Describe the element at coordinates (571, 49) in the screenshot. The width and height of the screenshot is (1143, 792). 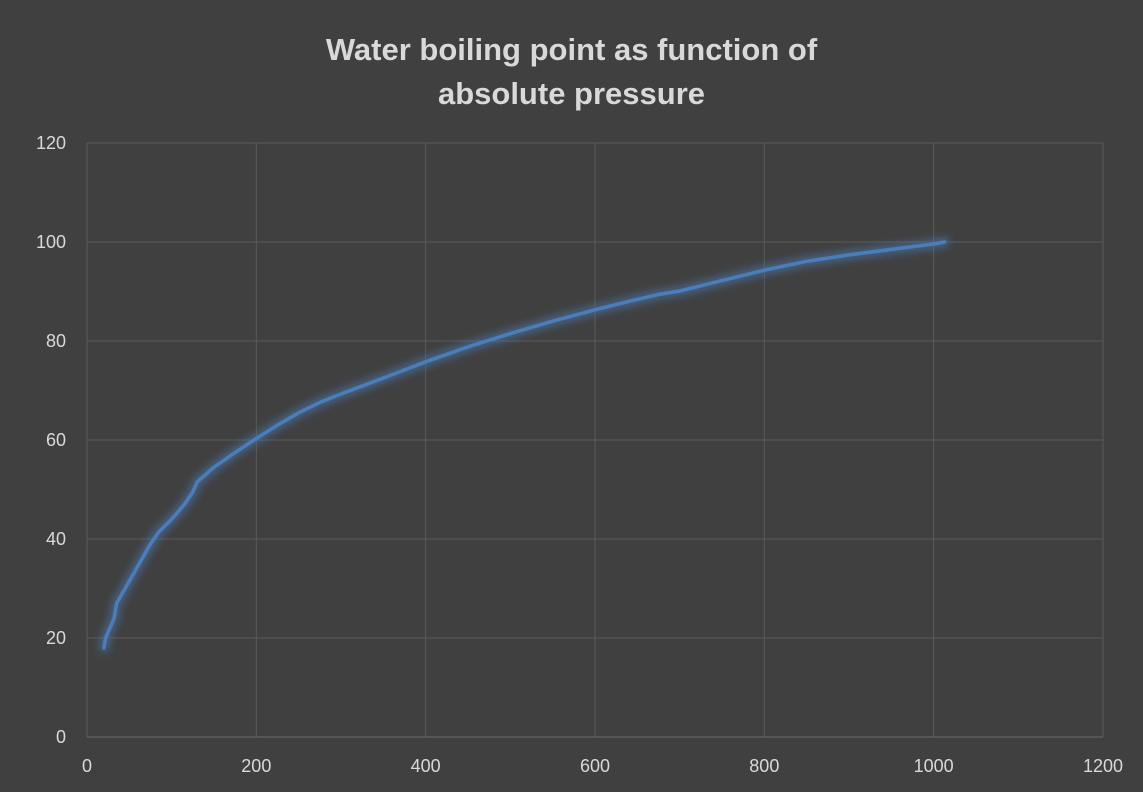
I see `chart-title-line-1: Water boiling point as function of` at that location.